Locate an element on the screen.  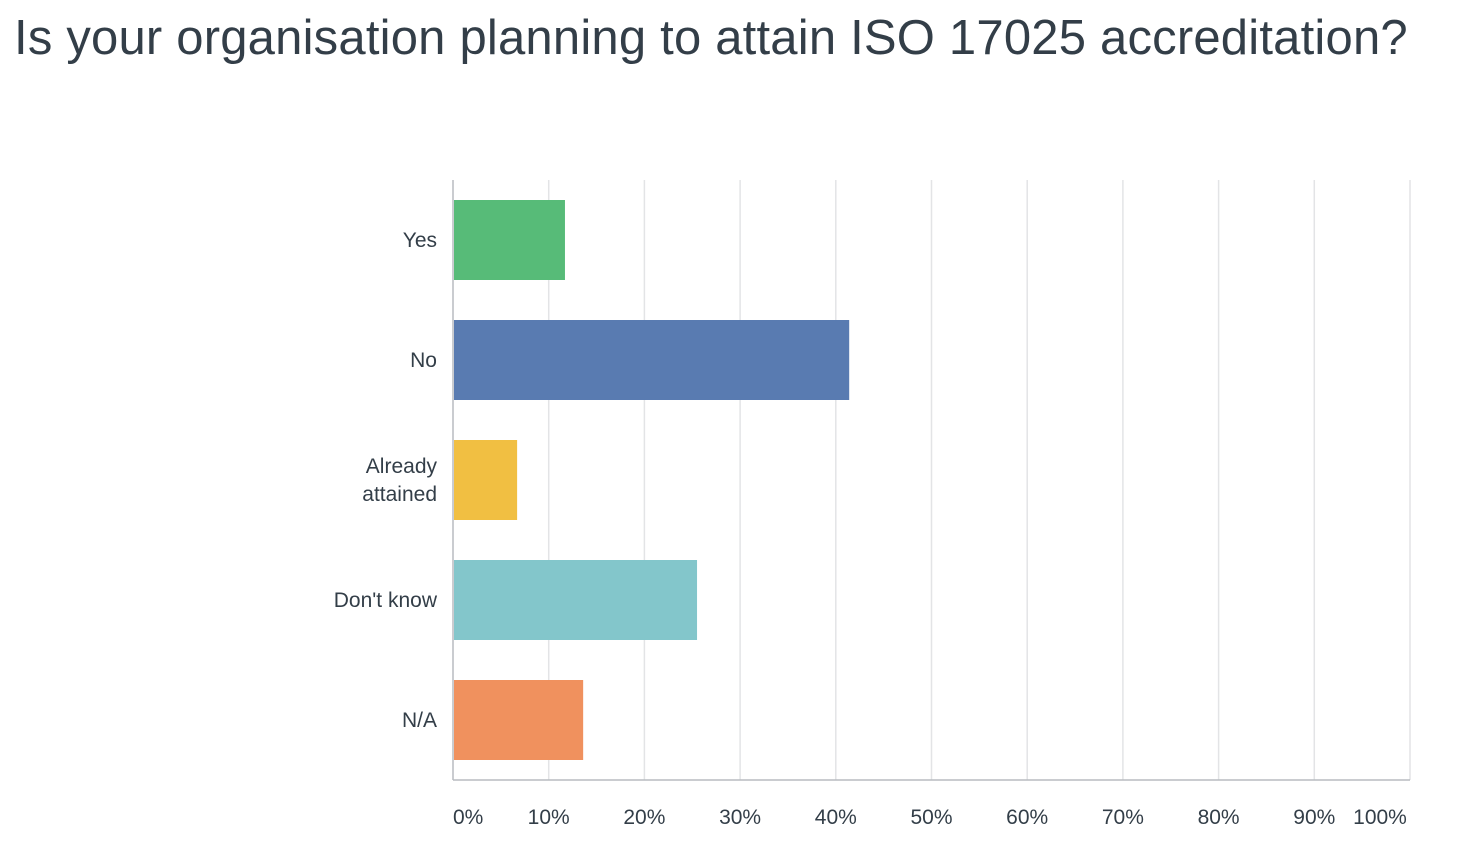
x-tick-label: 40% is located at coordinates (836, 817).